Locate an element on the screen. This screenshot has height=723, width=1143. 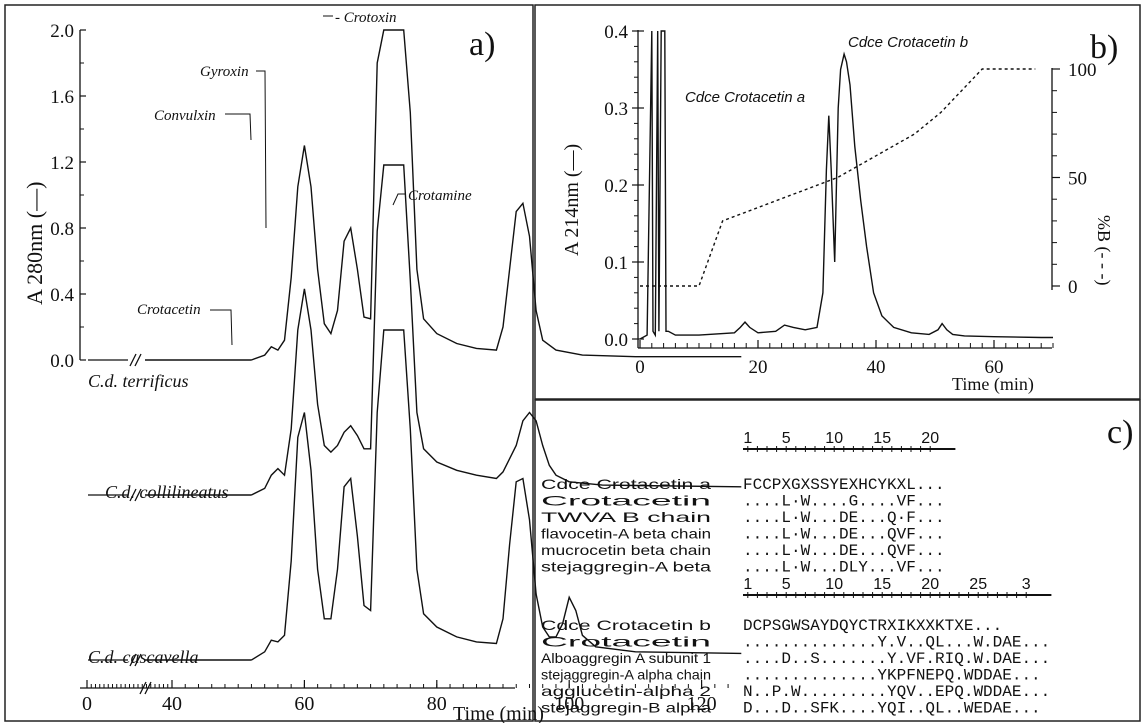
alignment-ruler-1: 1 5 10 15 20 is located at coordinates (849, 441).